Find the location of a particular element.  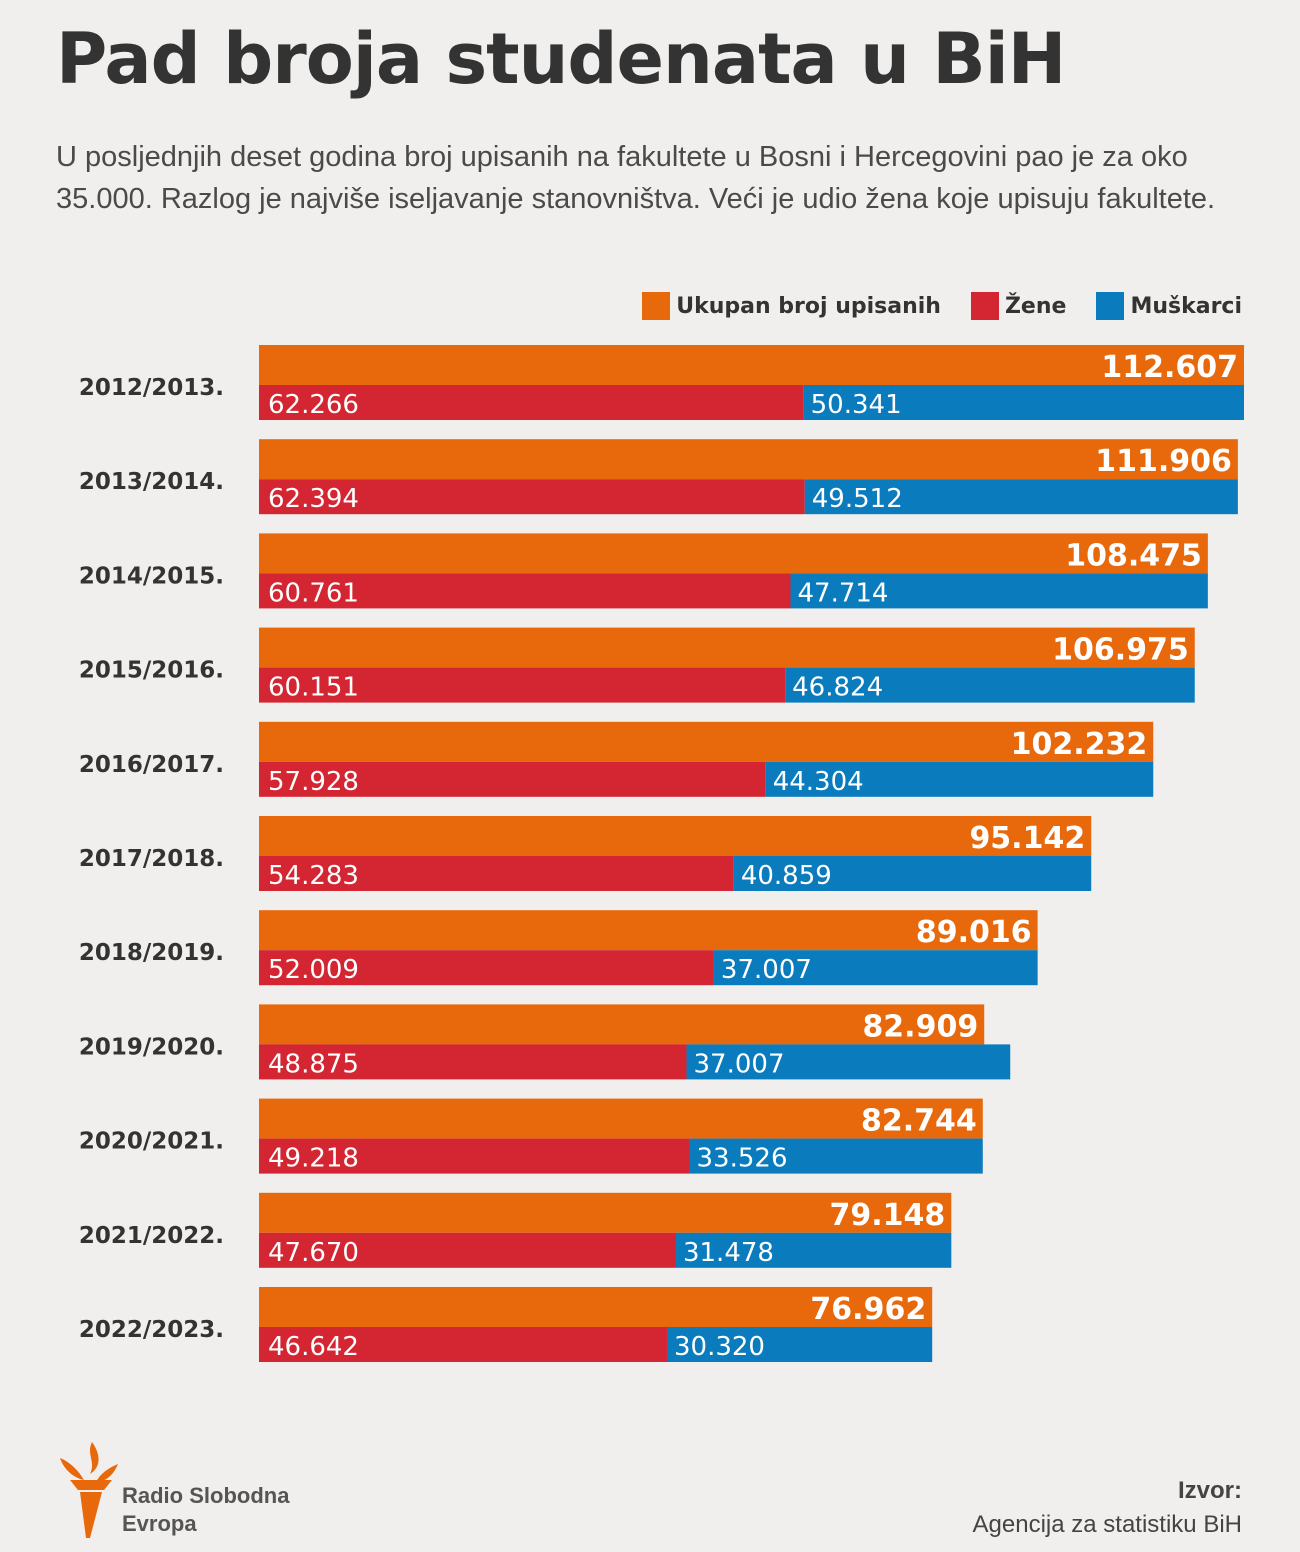

data-label-men: 30.320 is located at coordinates (719, 1347).